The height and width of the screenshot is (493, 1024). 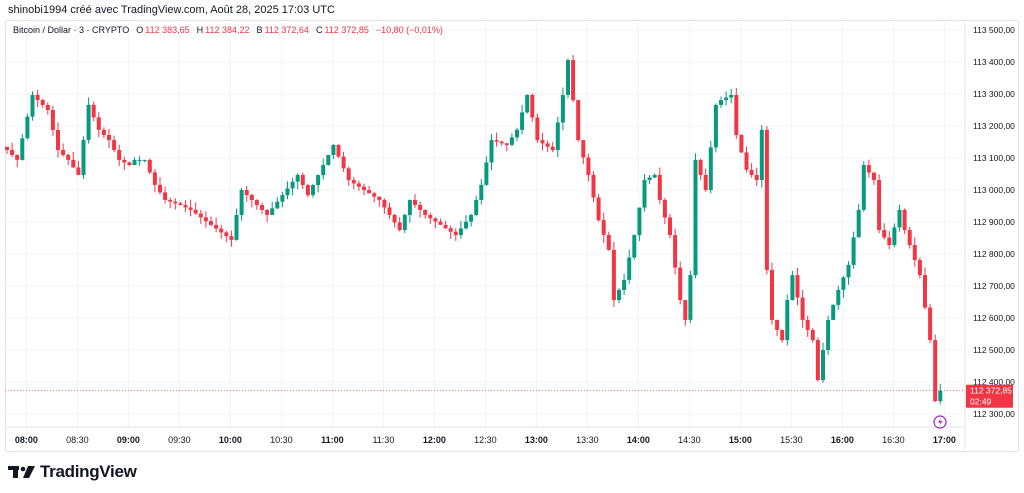 I want to click on time-tick-label: 14:30, so click(x=689, y=440).